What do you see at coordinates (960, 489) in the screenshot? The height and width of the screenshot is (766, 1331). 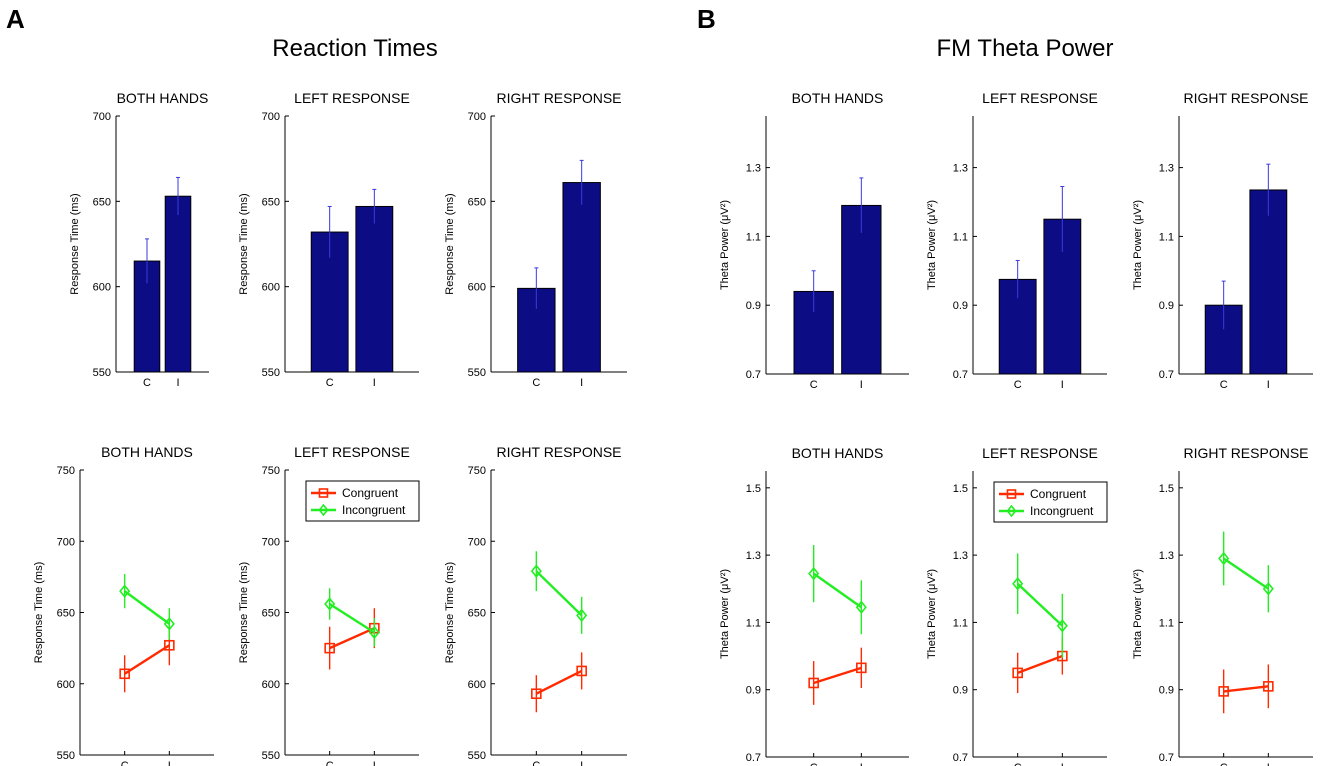 I see `y-tick-label: 1.5` at bounding box center [960, 489].